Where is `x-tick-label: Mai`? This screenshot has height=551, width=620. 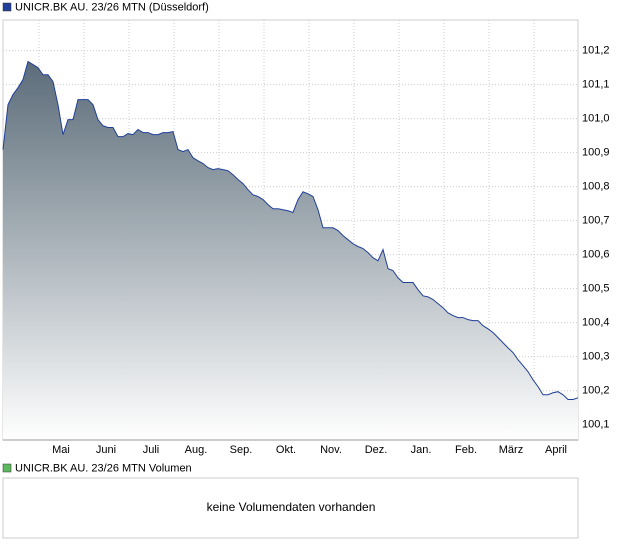
x-tick-label: Mai is located at coordinates (61, 450).